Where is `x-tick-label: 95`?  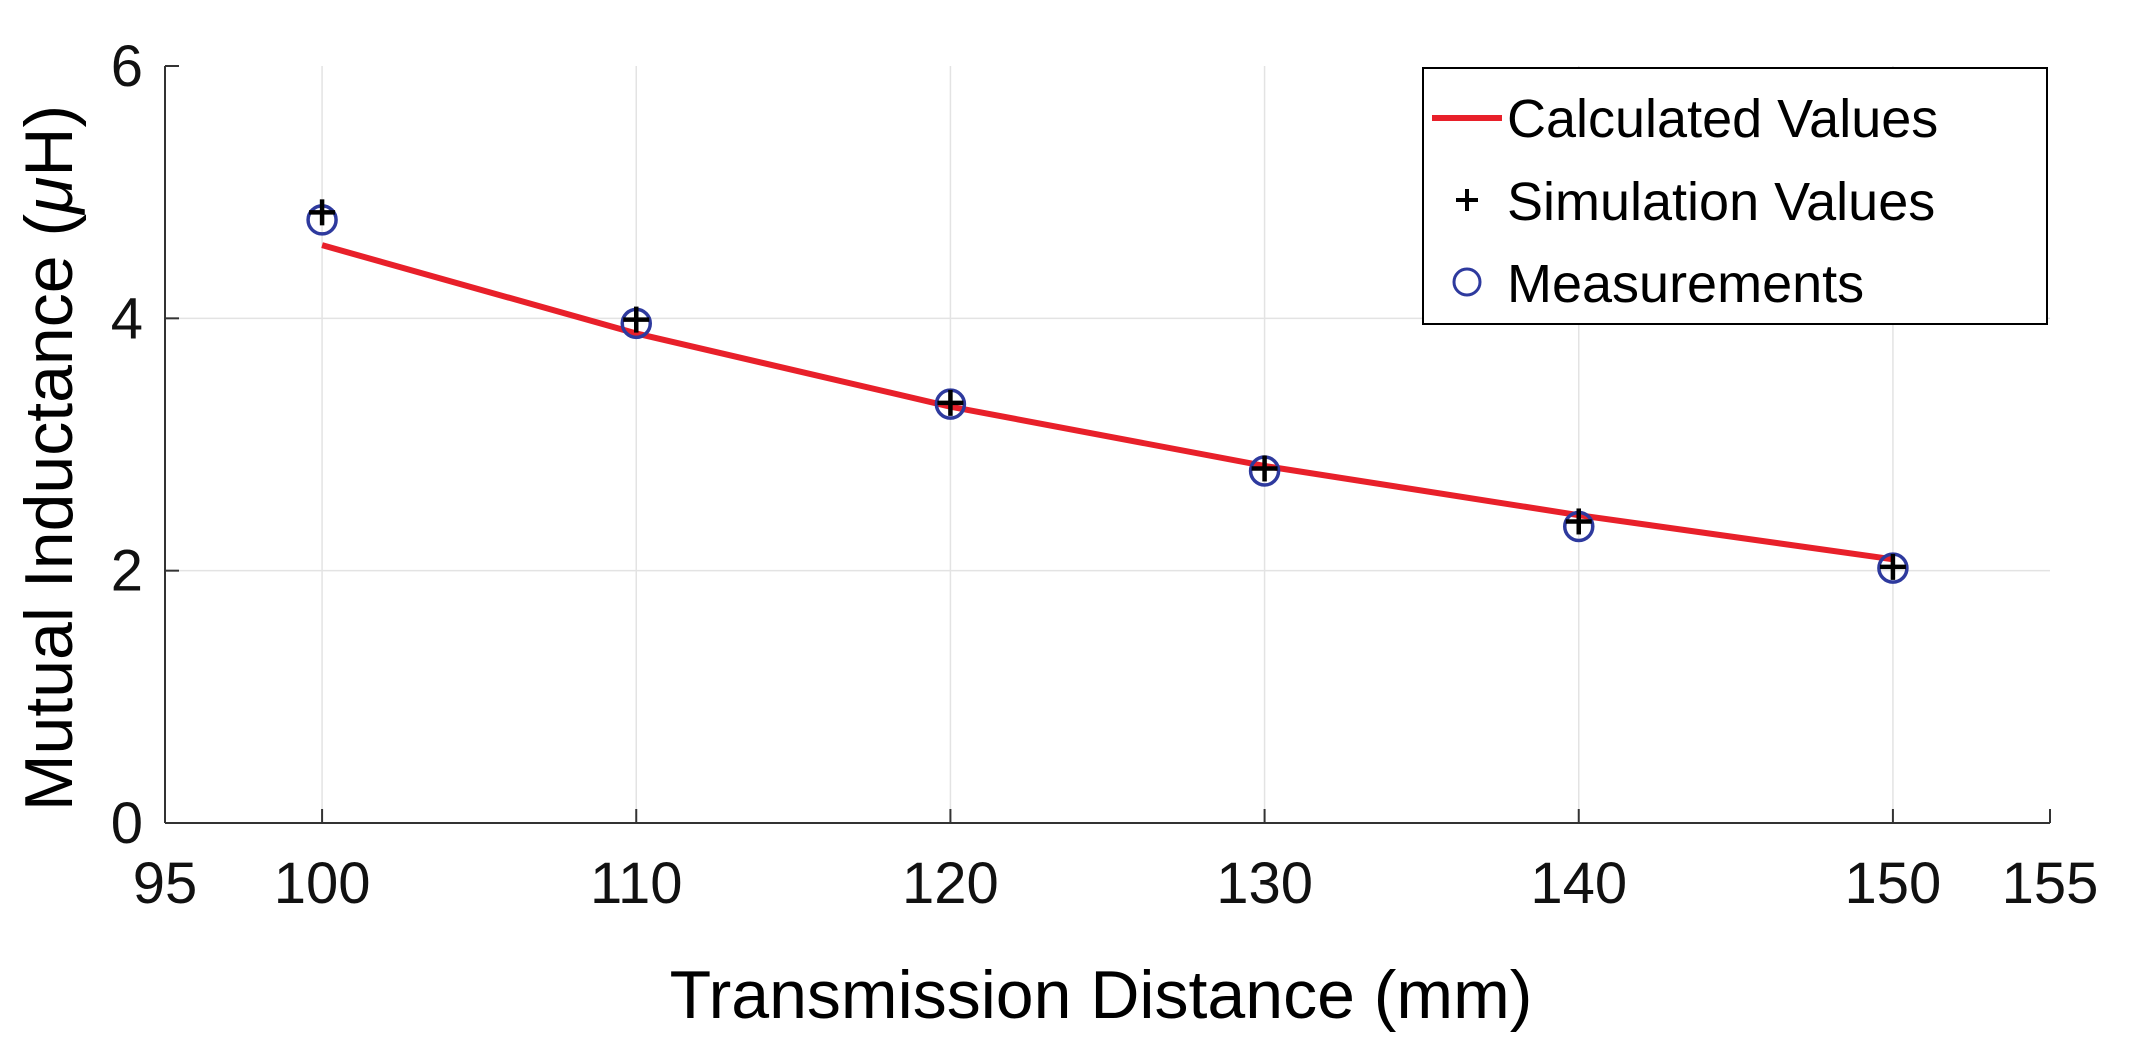 x-tick-label: 95 is located at coordinates (165, 883).